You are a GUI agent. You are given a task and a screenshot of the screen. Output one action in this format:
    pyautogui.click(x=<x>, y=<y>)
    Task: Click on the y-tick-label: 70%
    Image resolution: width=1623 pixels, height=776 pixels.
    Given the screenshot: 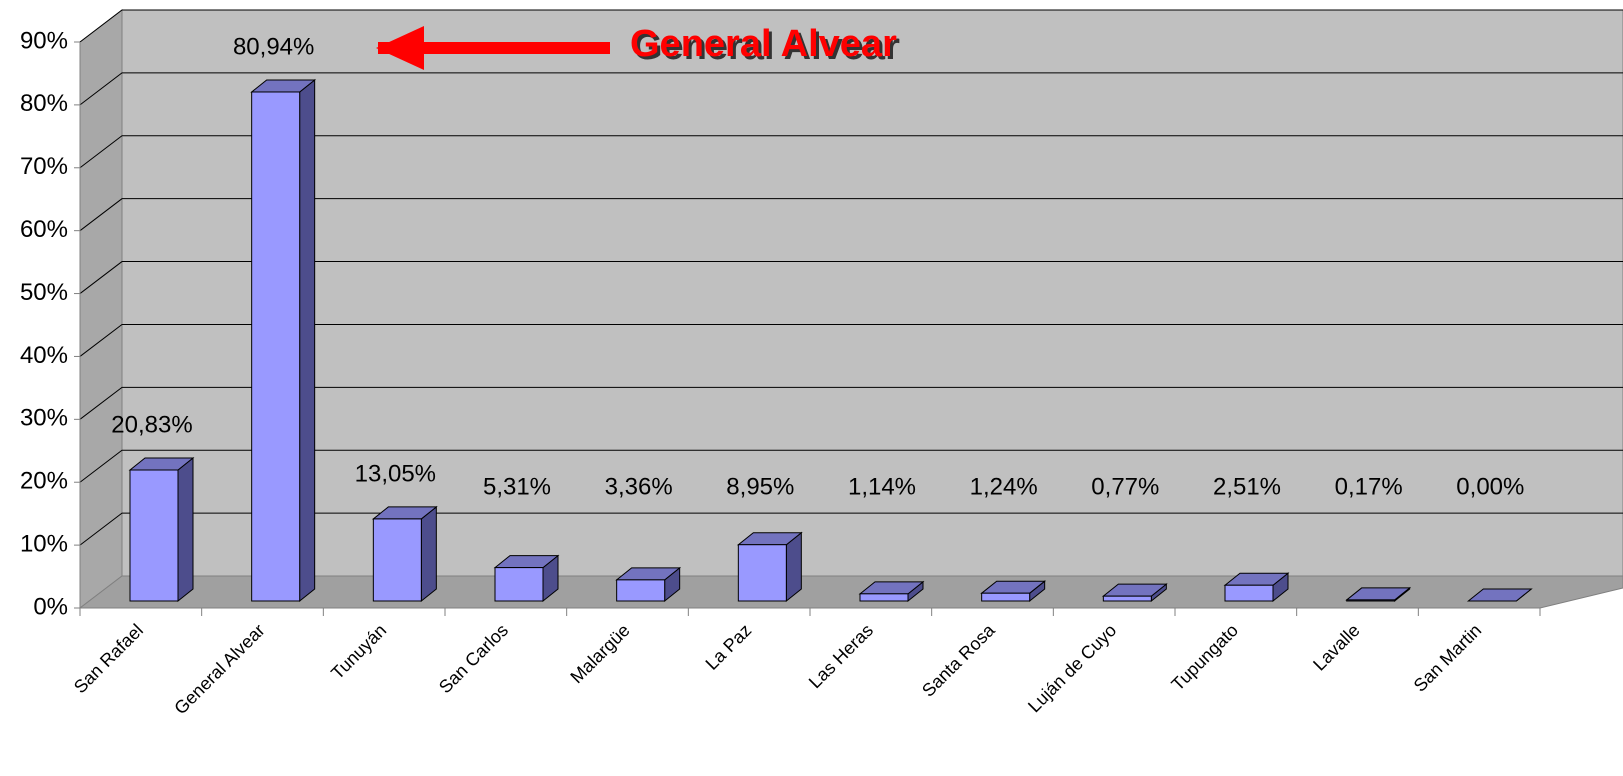 What is the action you would take?
    pyautogui.click(x=44, y=166)
    